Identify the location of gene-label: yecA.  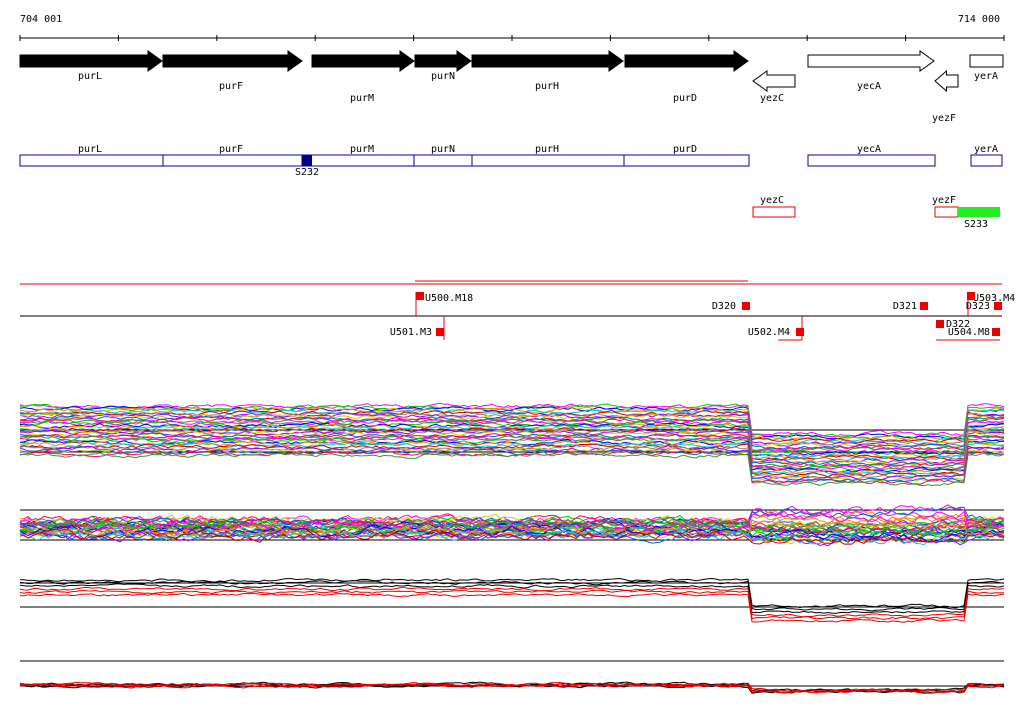
(869, 86).